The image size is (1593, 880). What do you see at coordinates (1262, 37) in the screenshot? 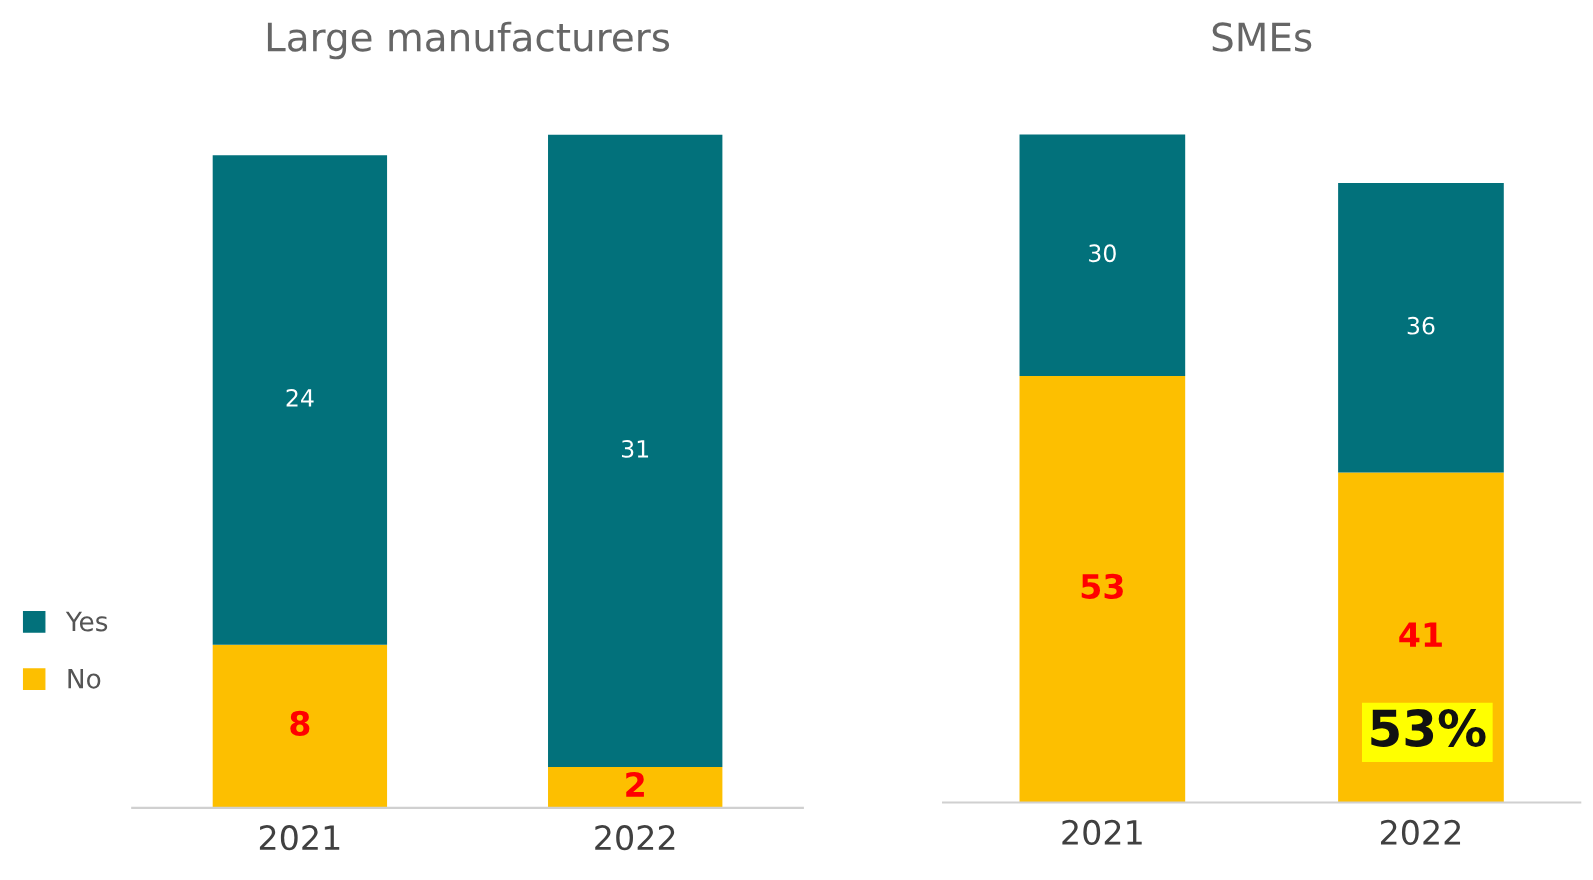
I see `chart-title: SMEs` at bounding box center [1262, 37].